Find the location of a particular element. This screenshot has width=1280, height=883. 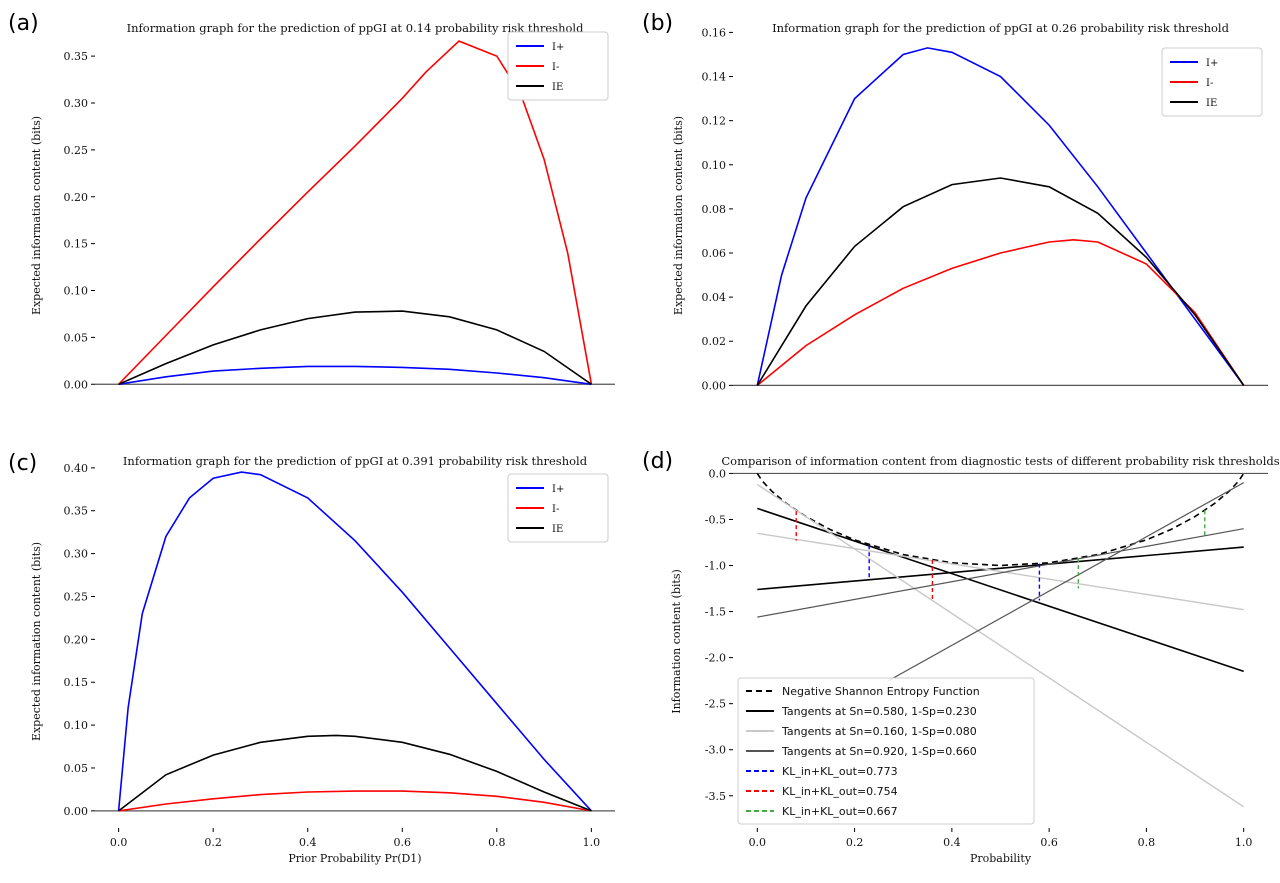

y-tick-label: -2.0 is located at coordinates (715, 658).